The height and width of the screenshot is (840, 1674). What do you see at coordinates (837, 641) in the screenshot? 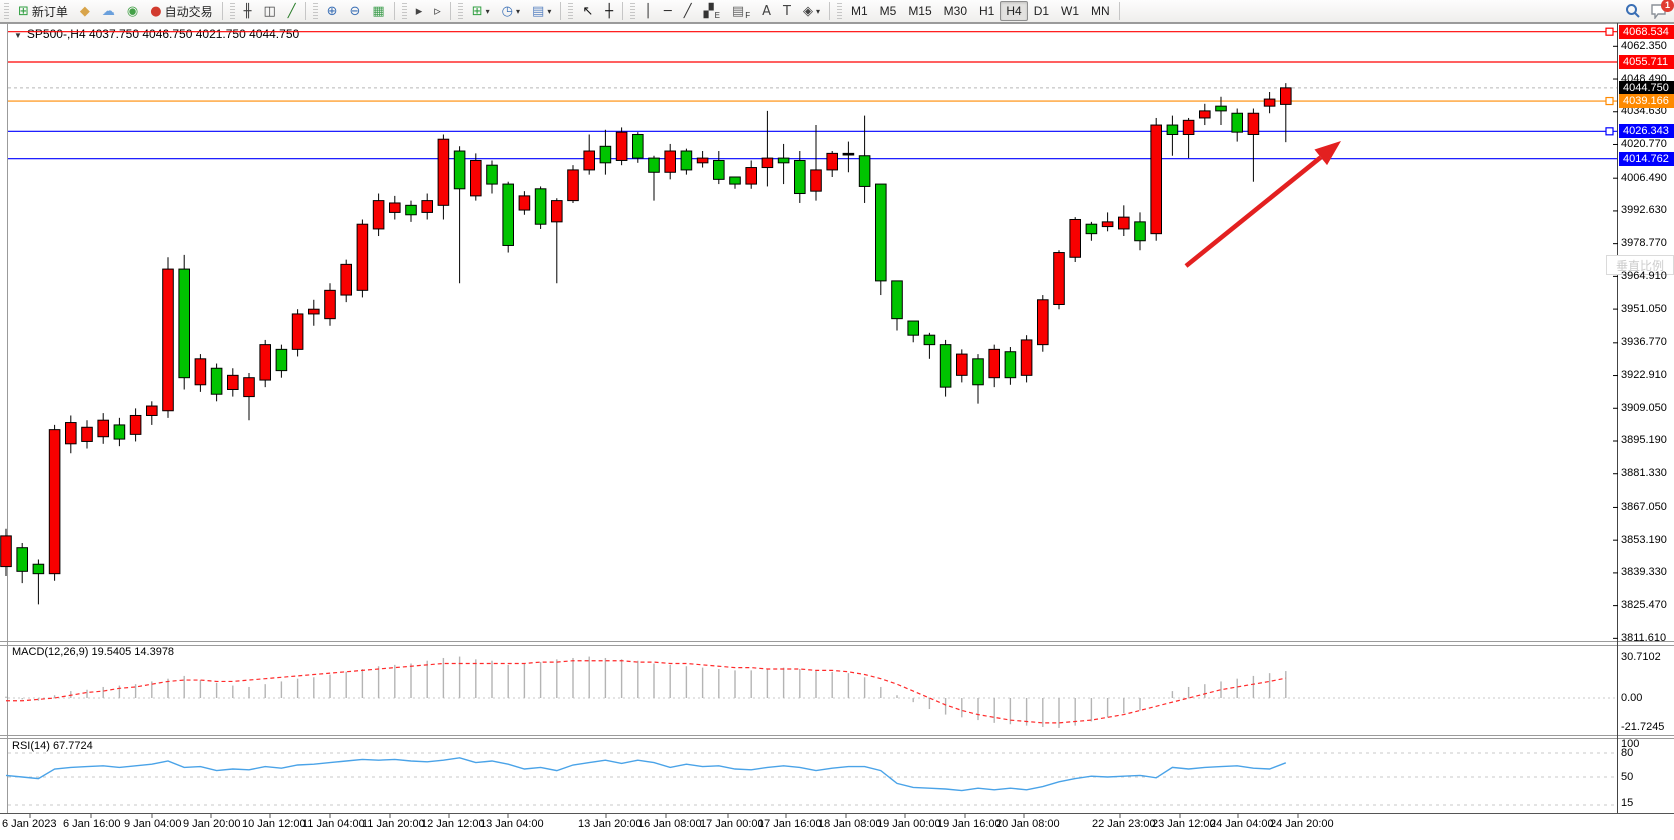
I see `main-macd-divider` at bounding box center [837, 641].